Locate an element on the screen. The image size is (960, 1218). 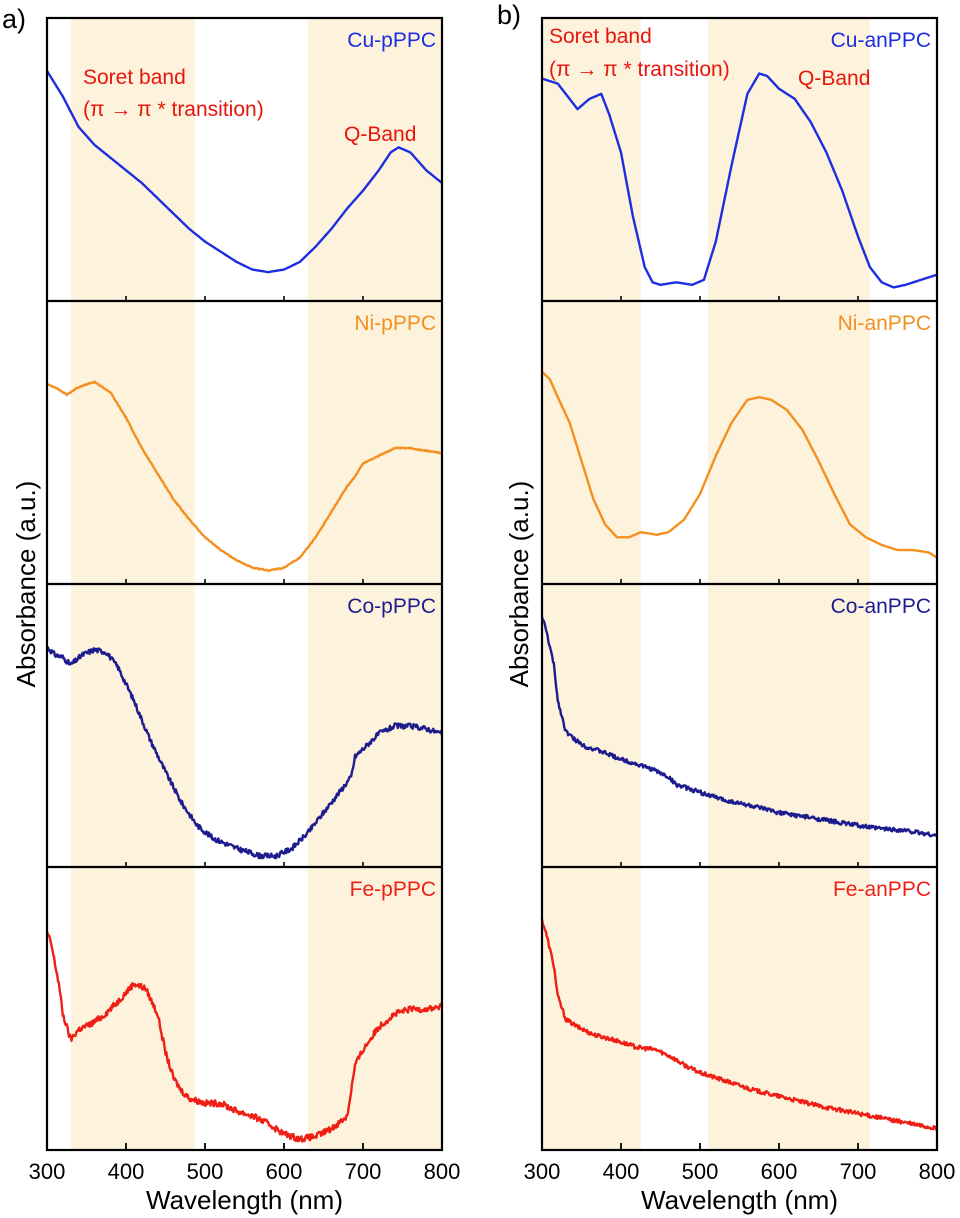
fe-anppc-curve is located at coordinates (739, 1025).